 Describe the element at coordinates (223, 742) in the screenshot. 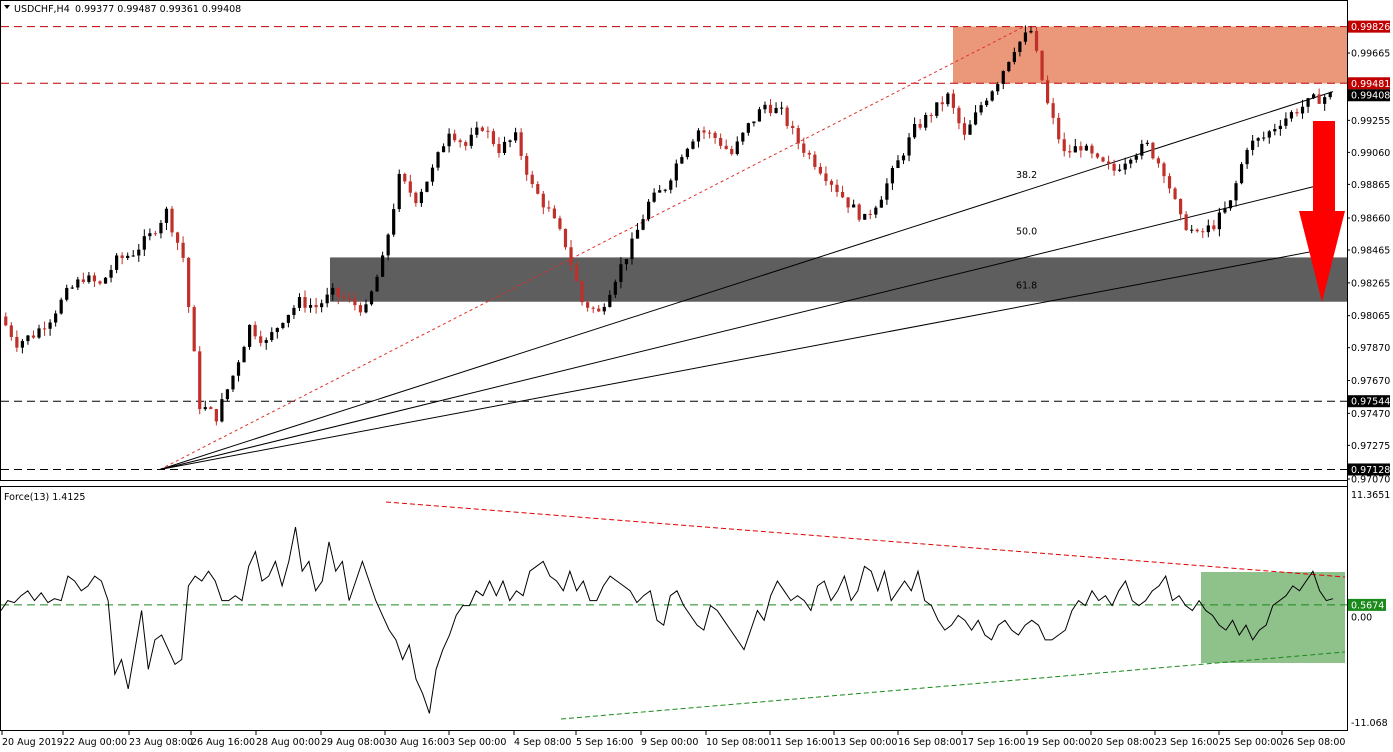

I see `time-label-3: 26 Aug 16:00` at that location.